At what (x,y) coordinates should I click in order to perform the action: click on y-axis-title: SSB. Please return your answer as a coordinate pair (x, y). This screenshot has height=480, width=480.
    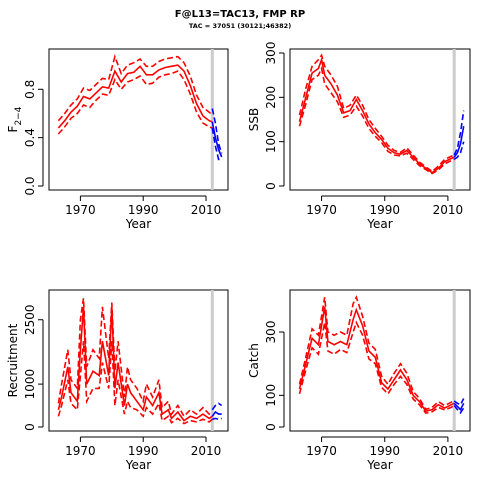
    Looking at the image, I should click on (254, 119).